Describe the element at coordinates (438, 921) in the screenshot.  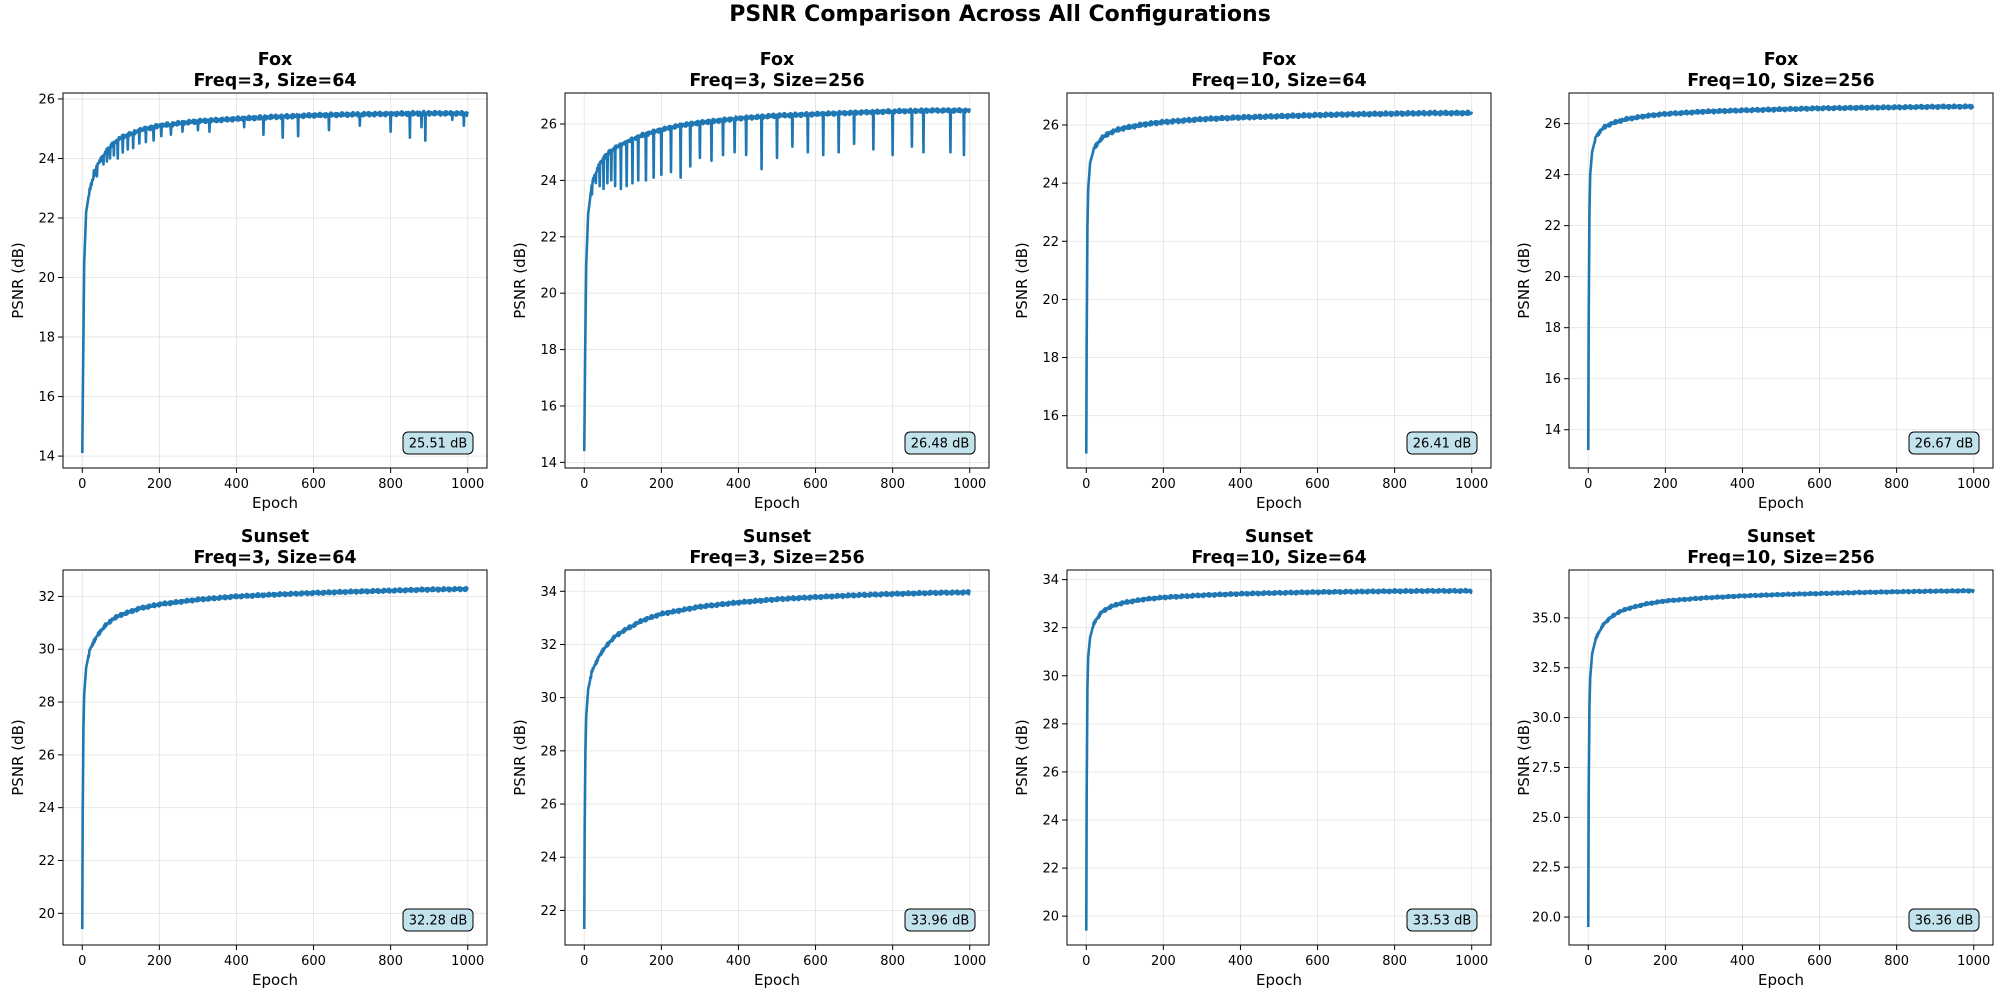
I see `final-psnr-label: 32.28 dB` at that location.